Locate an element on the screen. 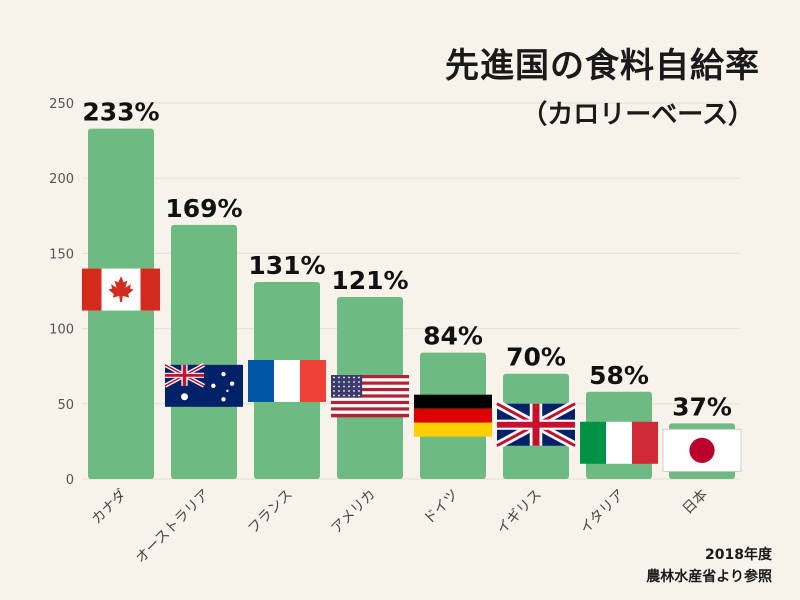 Image resolution: width=800 pixels, height=600 pixels. y-tick-label: 150 is located at coordinates (61, 254).